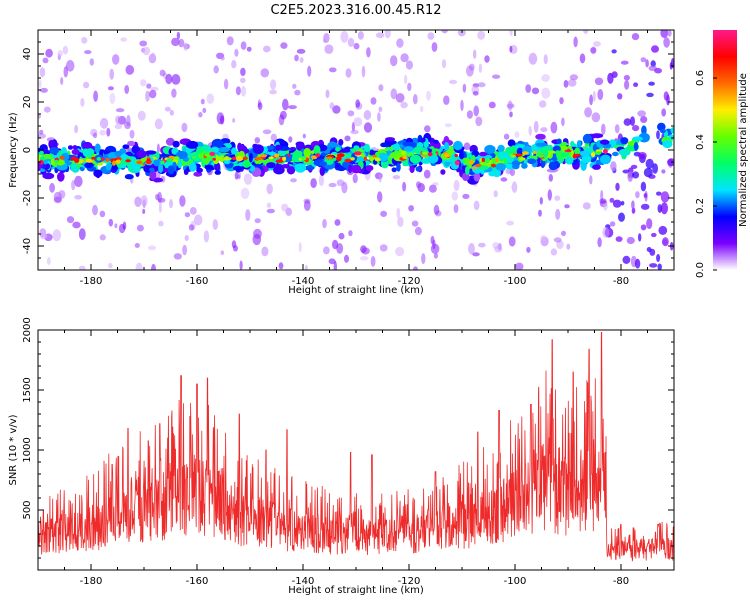 The image size is (750, 600). What do you see at coordinates (725, 150) in the screenshot?
I see `colorbar-bar` at bounding box center [725, 150].